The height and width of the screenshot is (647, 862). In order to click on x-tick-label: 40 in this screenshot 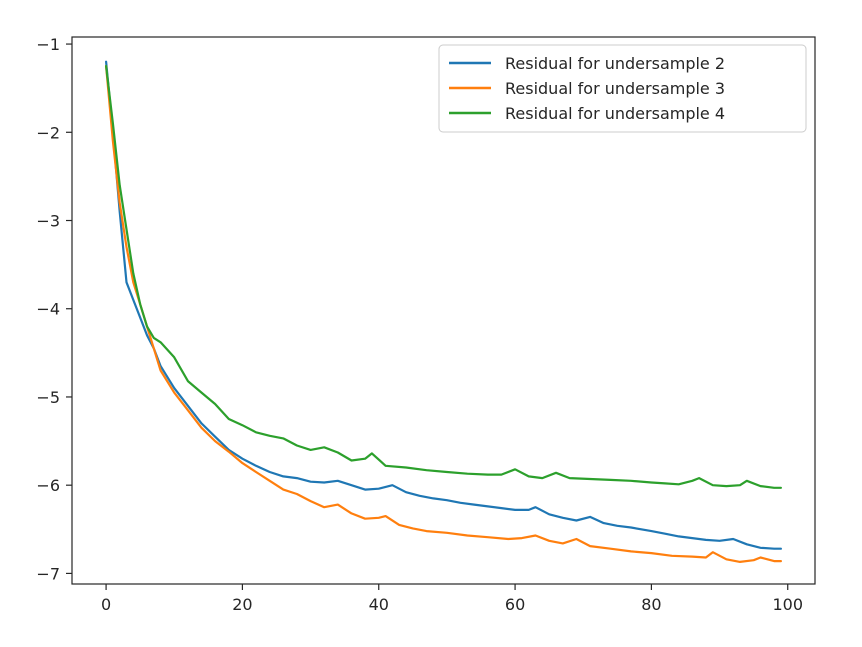, I will do `click(379, 604)`.